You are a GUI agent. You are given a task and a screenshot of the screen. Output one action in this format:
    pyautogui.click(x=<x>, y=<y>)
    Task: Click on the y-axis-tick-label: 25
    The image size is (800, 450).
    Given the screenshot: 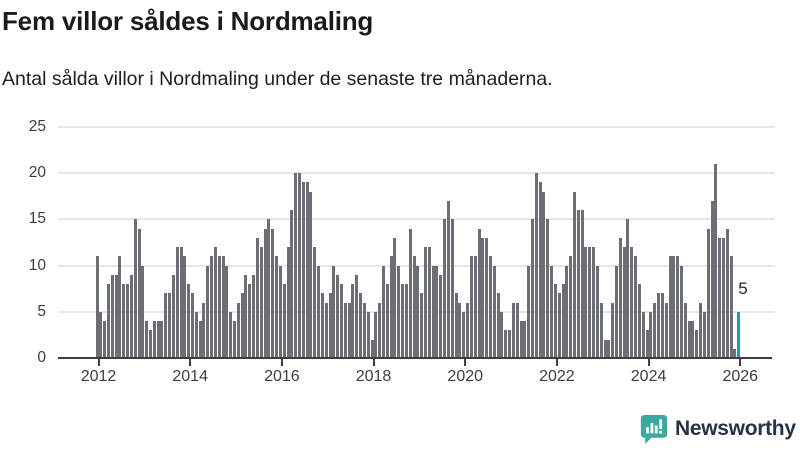 What is the action you would take?
    pyautogui.click(x=37, y=126)
    